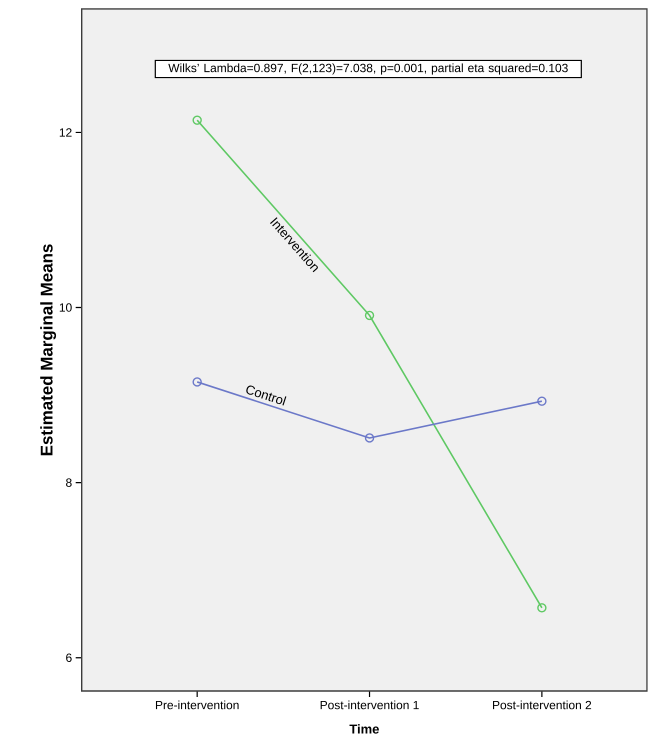 This screenshot has width=648, height=747. Describe the element at coordinates (368, 69) in the screenshot. I see `annotation: Wilks’ Lambda=0.897, F(2,123)=7.038, p=0.001, partial eta squared=0.103` at that location.